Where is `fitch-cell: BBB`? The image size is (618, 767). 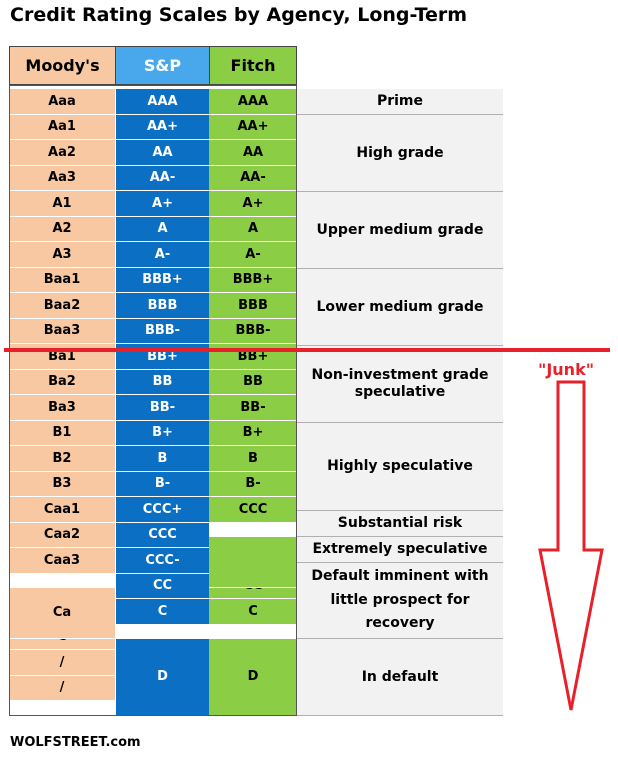 fitch-cell: BBB is located at coordinates (253, 306).